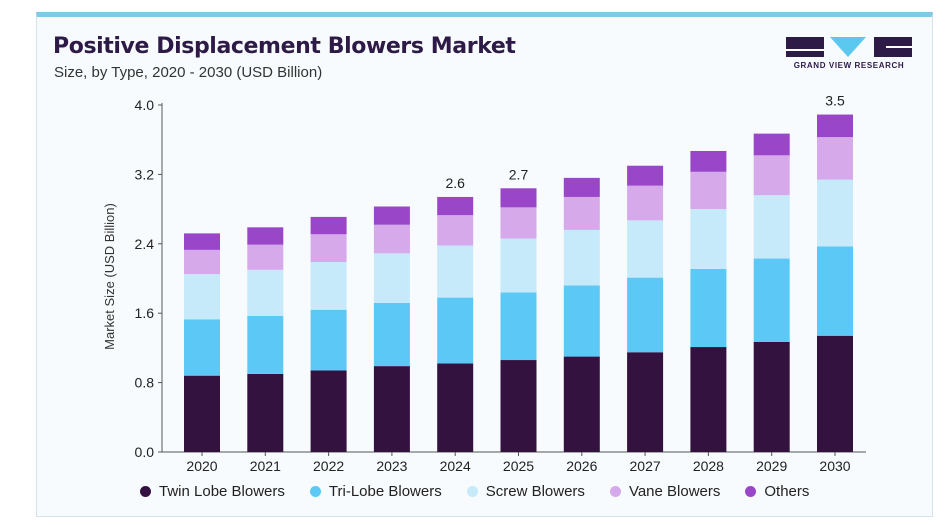  Describe the element at coordinates (145, 105) in the screenshot. I see `y-tick-label: 4.0` at that location.